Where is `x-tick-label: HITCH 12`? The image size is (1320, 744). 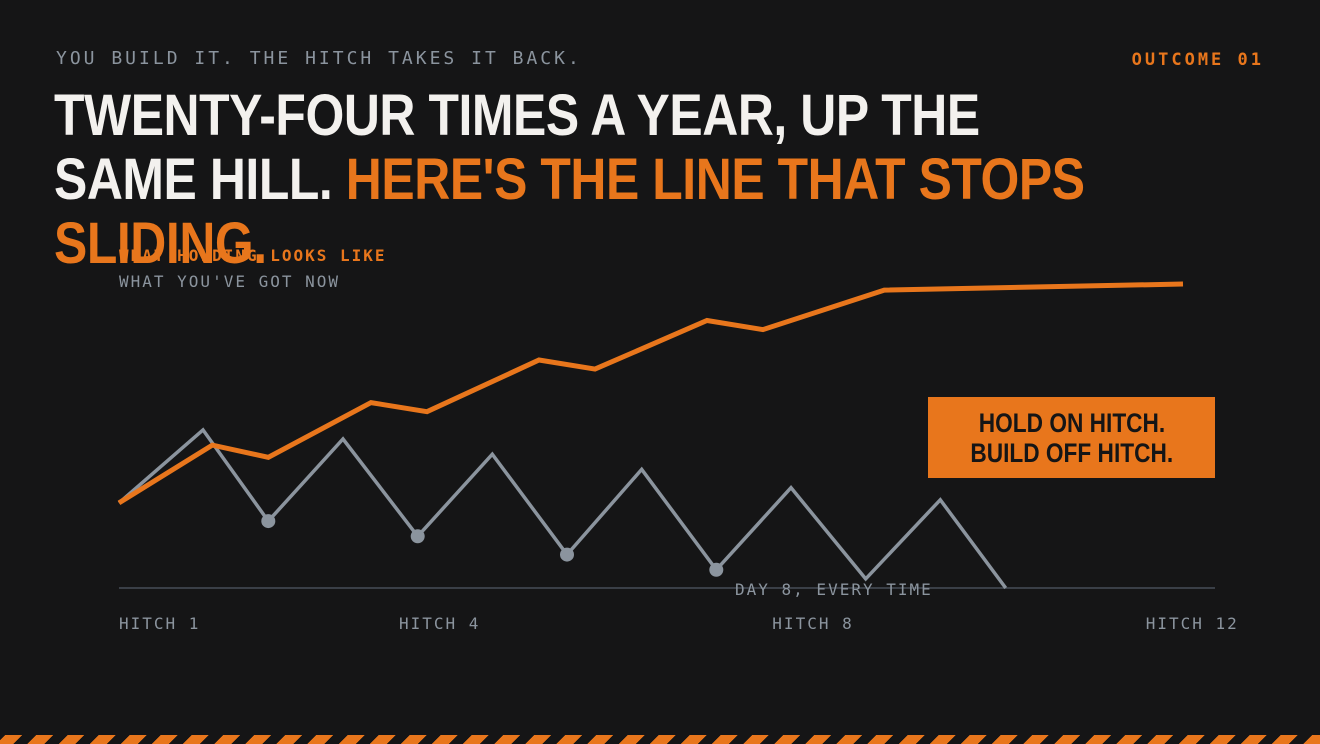
x-tick-label: HITCH 12 is located at coordinates (1192, 623).